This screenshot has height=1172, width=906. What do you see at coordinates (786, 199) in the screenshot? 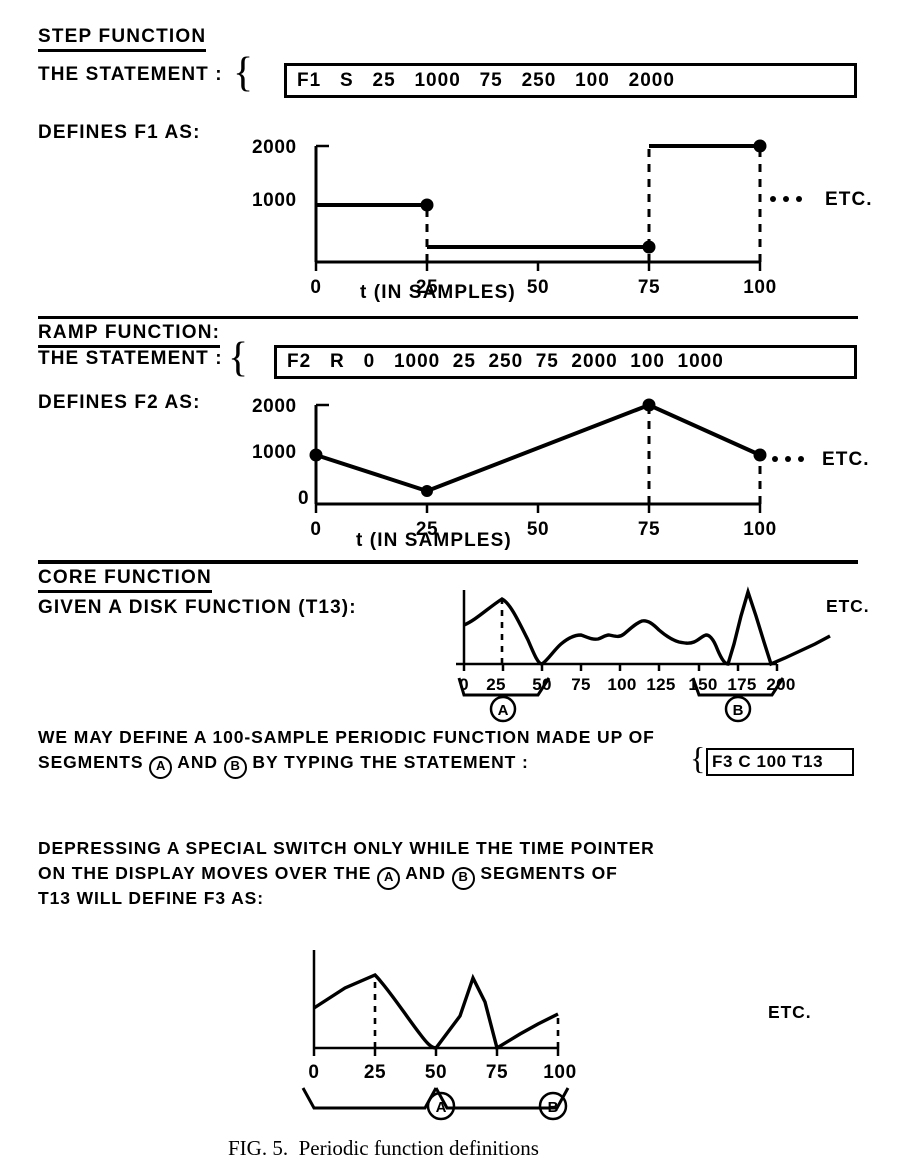
I see `step-etc-dots-icon` at bounding box center [786, 199].